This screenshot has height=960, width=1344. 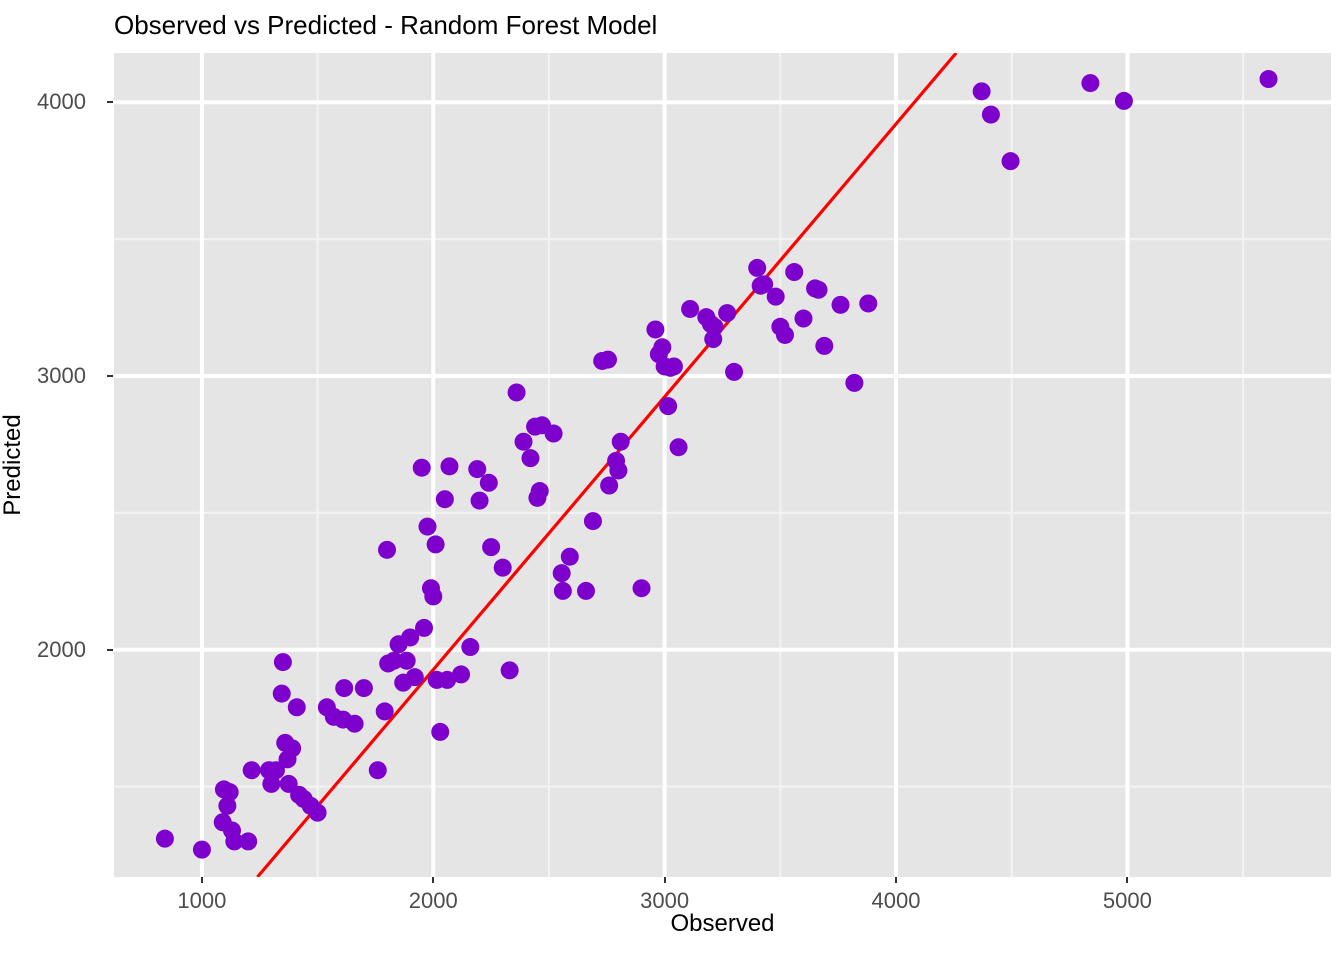 What do you see at coordinates (722, 923) in the screenshot?
I see `x-axis-title: Observed` at bounding box center [722, 923].